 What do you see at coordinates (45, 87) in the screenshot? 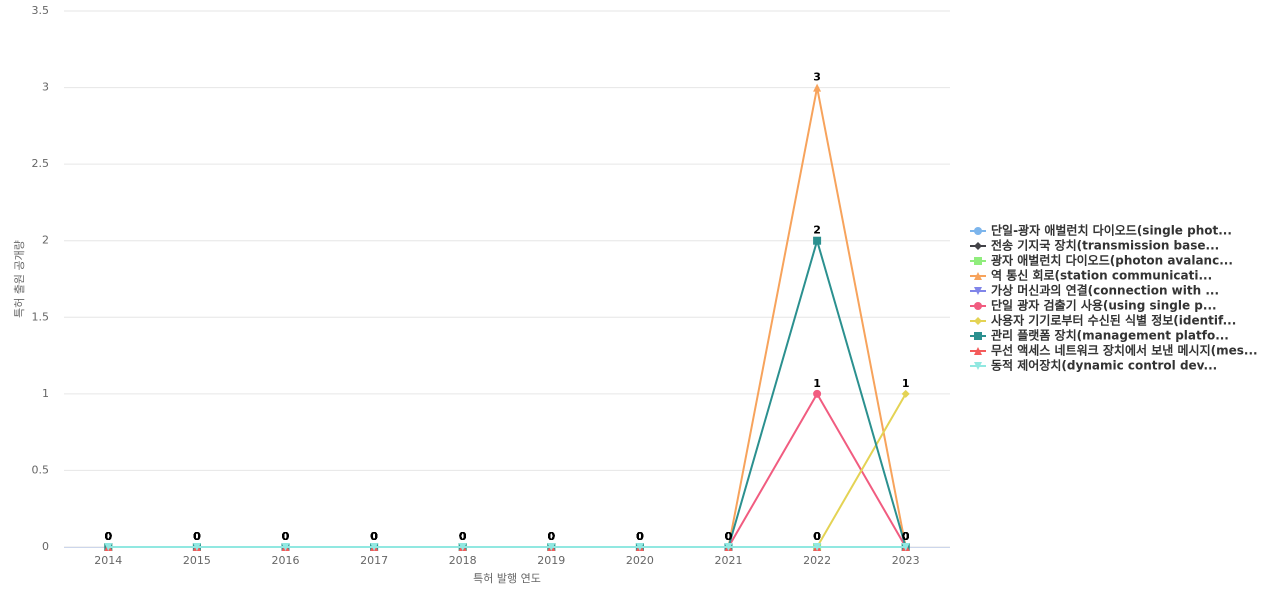
I see `y-tick-label: 3` at bounding box center [45, 87].